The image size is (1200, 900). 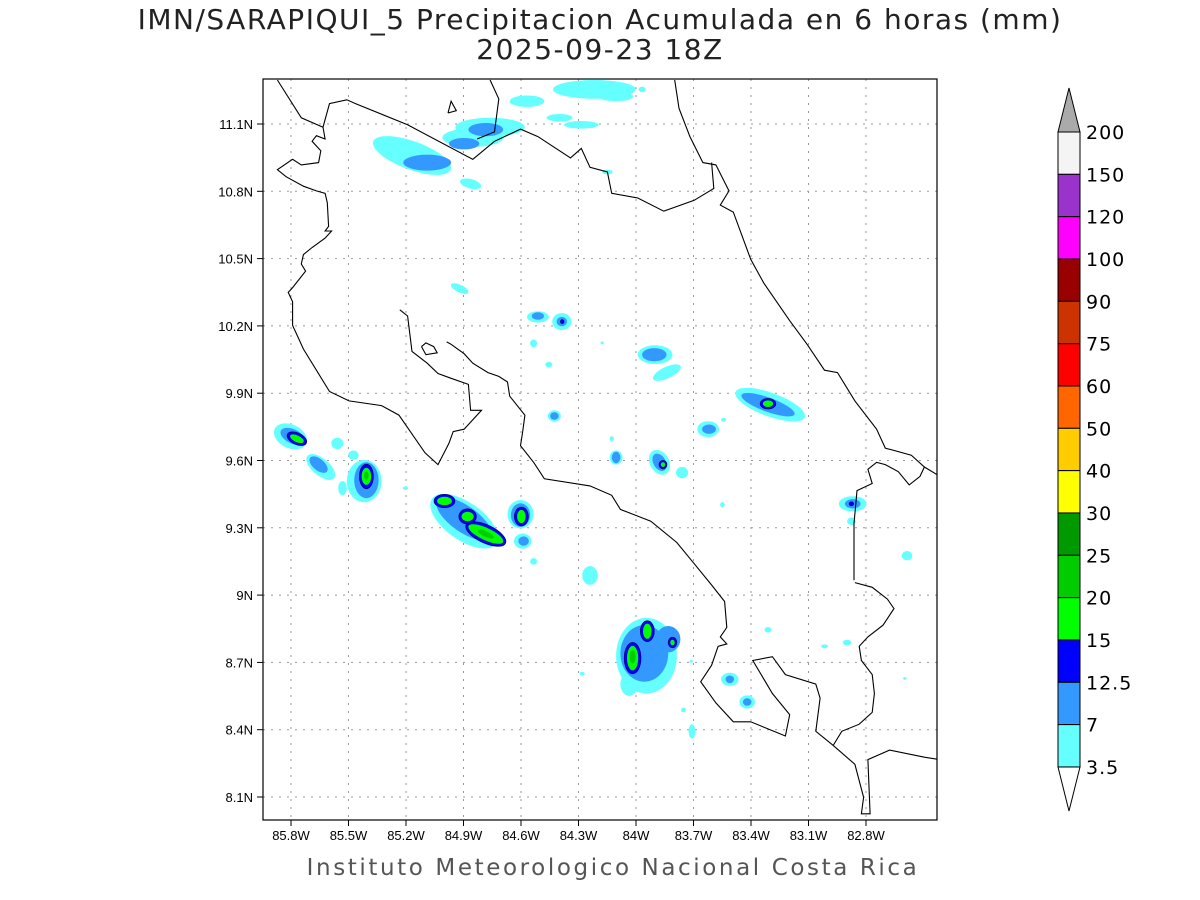 What do you see at coordinates (349, 835) in the screenshot?
I see `lon-tick-label: 85.5W` at bounding box center [349, 835].